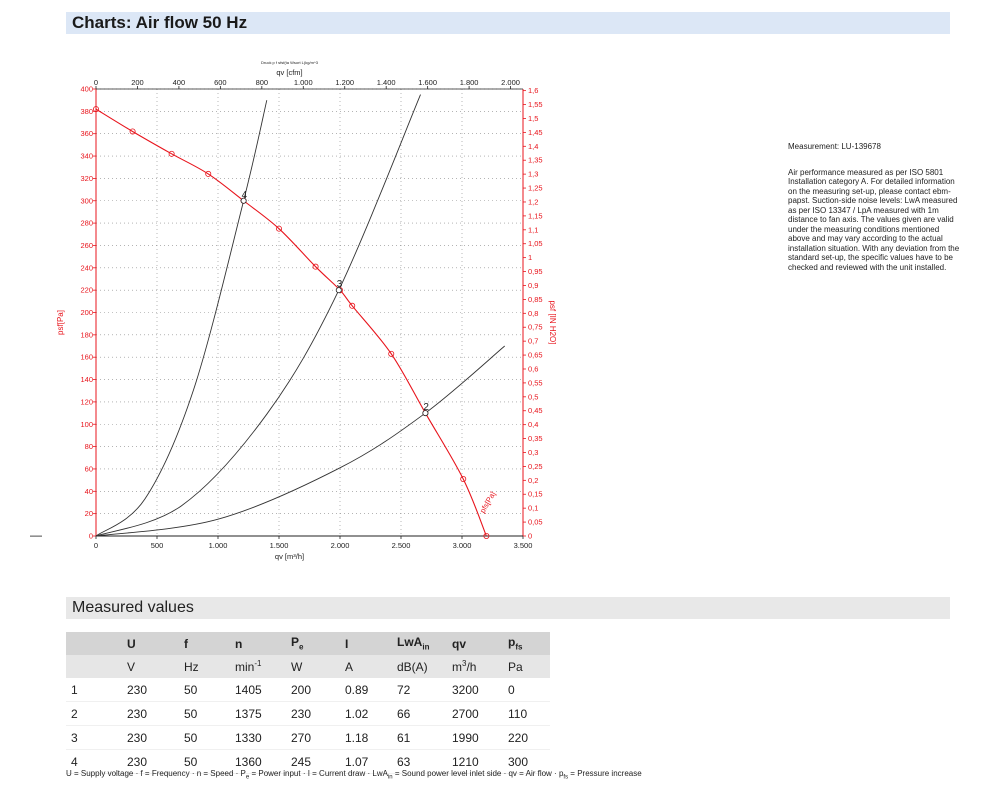 This screenshot has width=1000, height=791. I want to click on y-right-tick-label: 0,25, so click(535, 466).